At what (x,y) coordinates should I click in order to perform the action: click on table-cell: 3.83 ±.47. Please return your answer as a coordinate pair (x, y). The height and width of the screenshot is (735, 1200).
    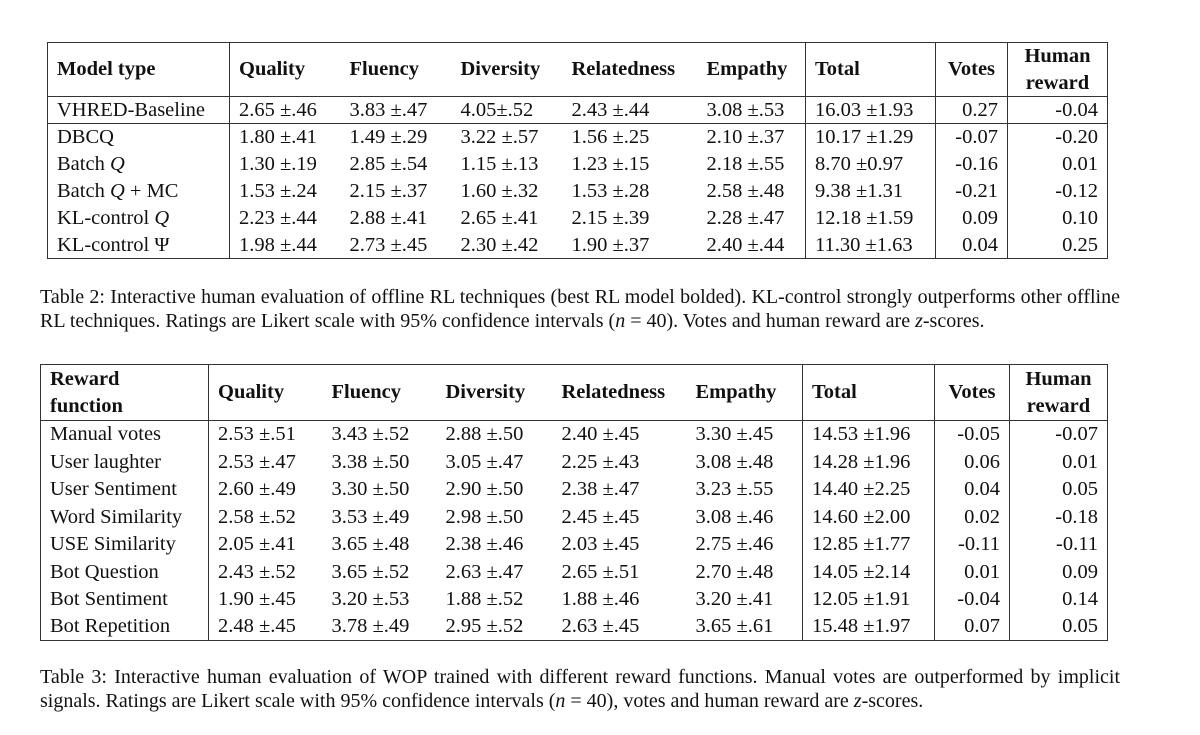
    Looking at the image, I should click on (396, 110).